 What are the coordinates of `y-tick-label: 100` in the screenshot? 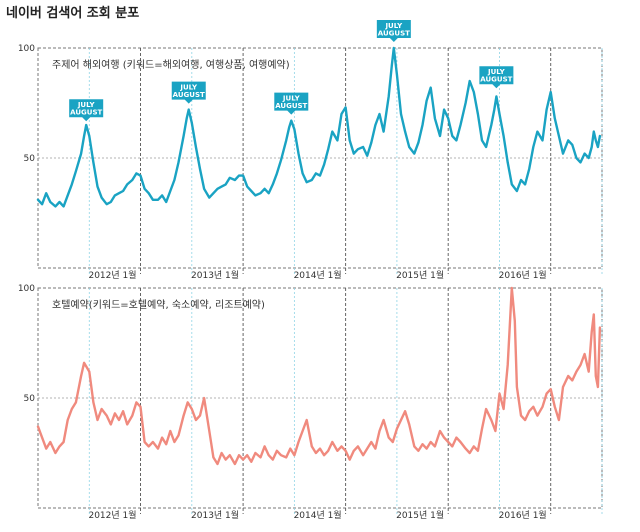 It's located at (26, 289).